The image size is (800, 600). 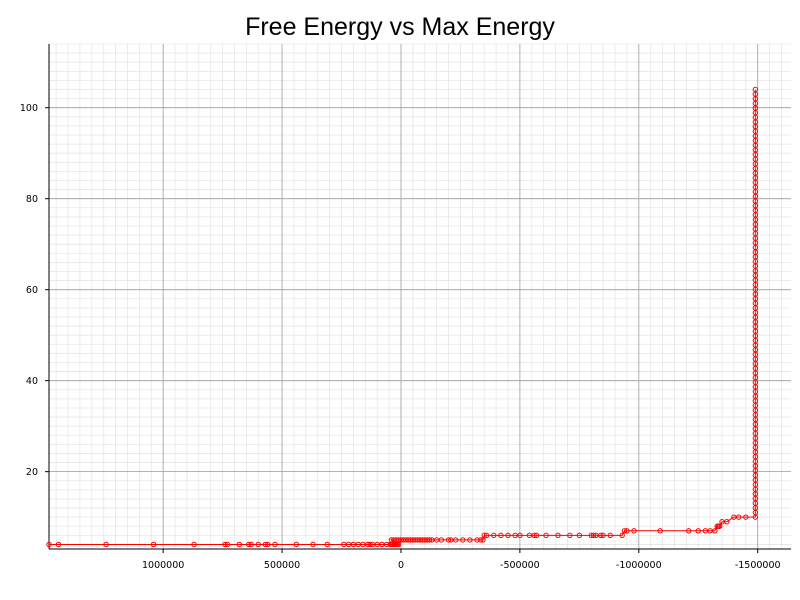 I want to click on x-tick-labels: 1000000 500000 0 -500000 -1000000 -1500000, so click(x=461, y=565).